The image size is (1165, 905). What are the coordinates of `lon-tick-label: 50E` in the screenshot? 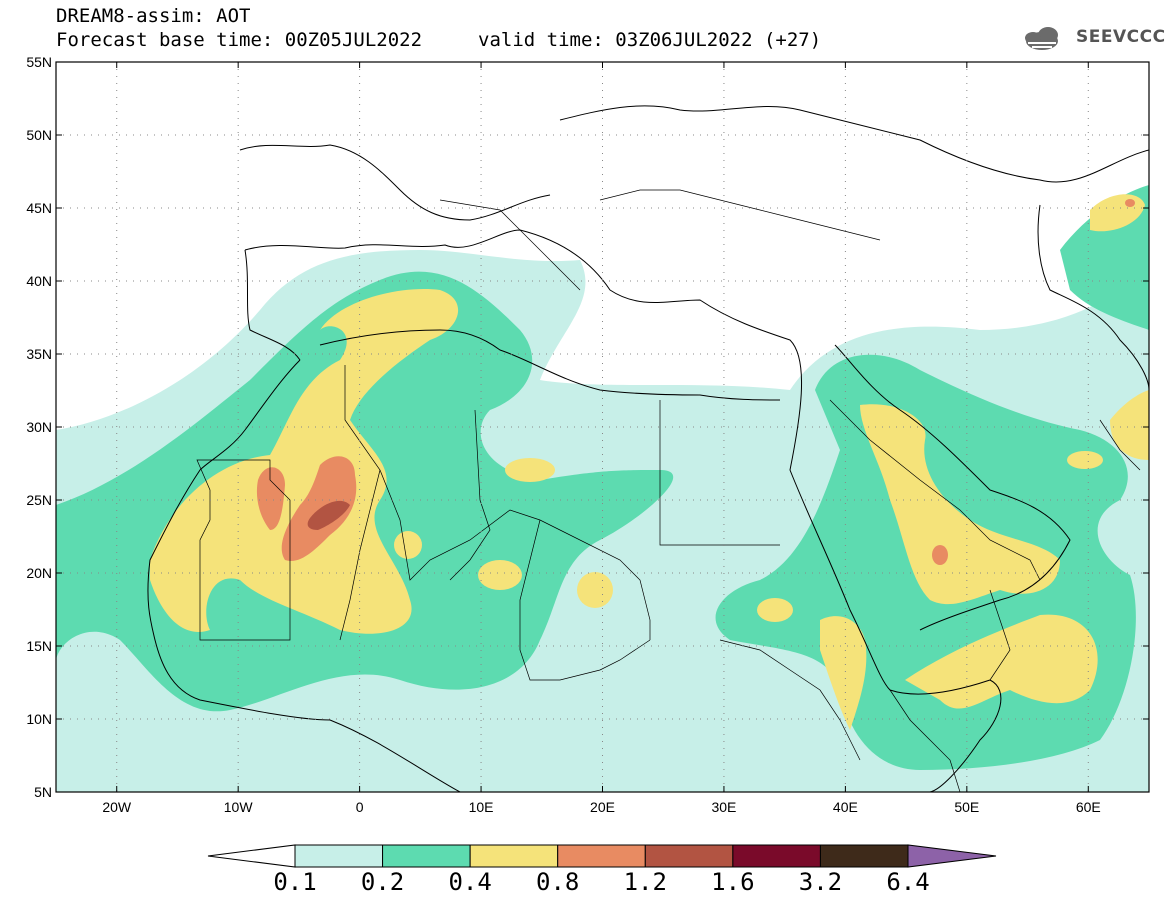 It's located at (966, 807).